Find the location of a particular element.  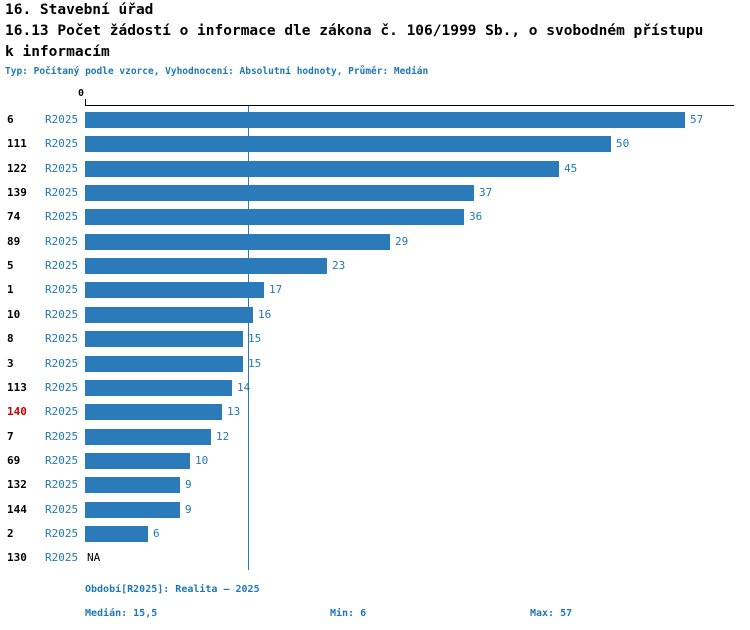

chart-row: 5 R2025 23 is located at coordinates (375, 266).